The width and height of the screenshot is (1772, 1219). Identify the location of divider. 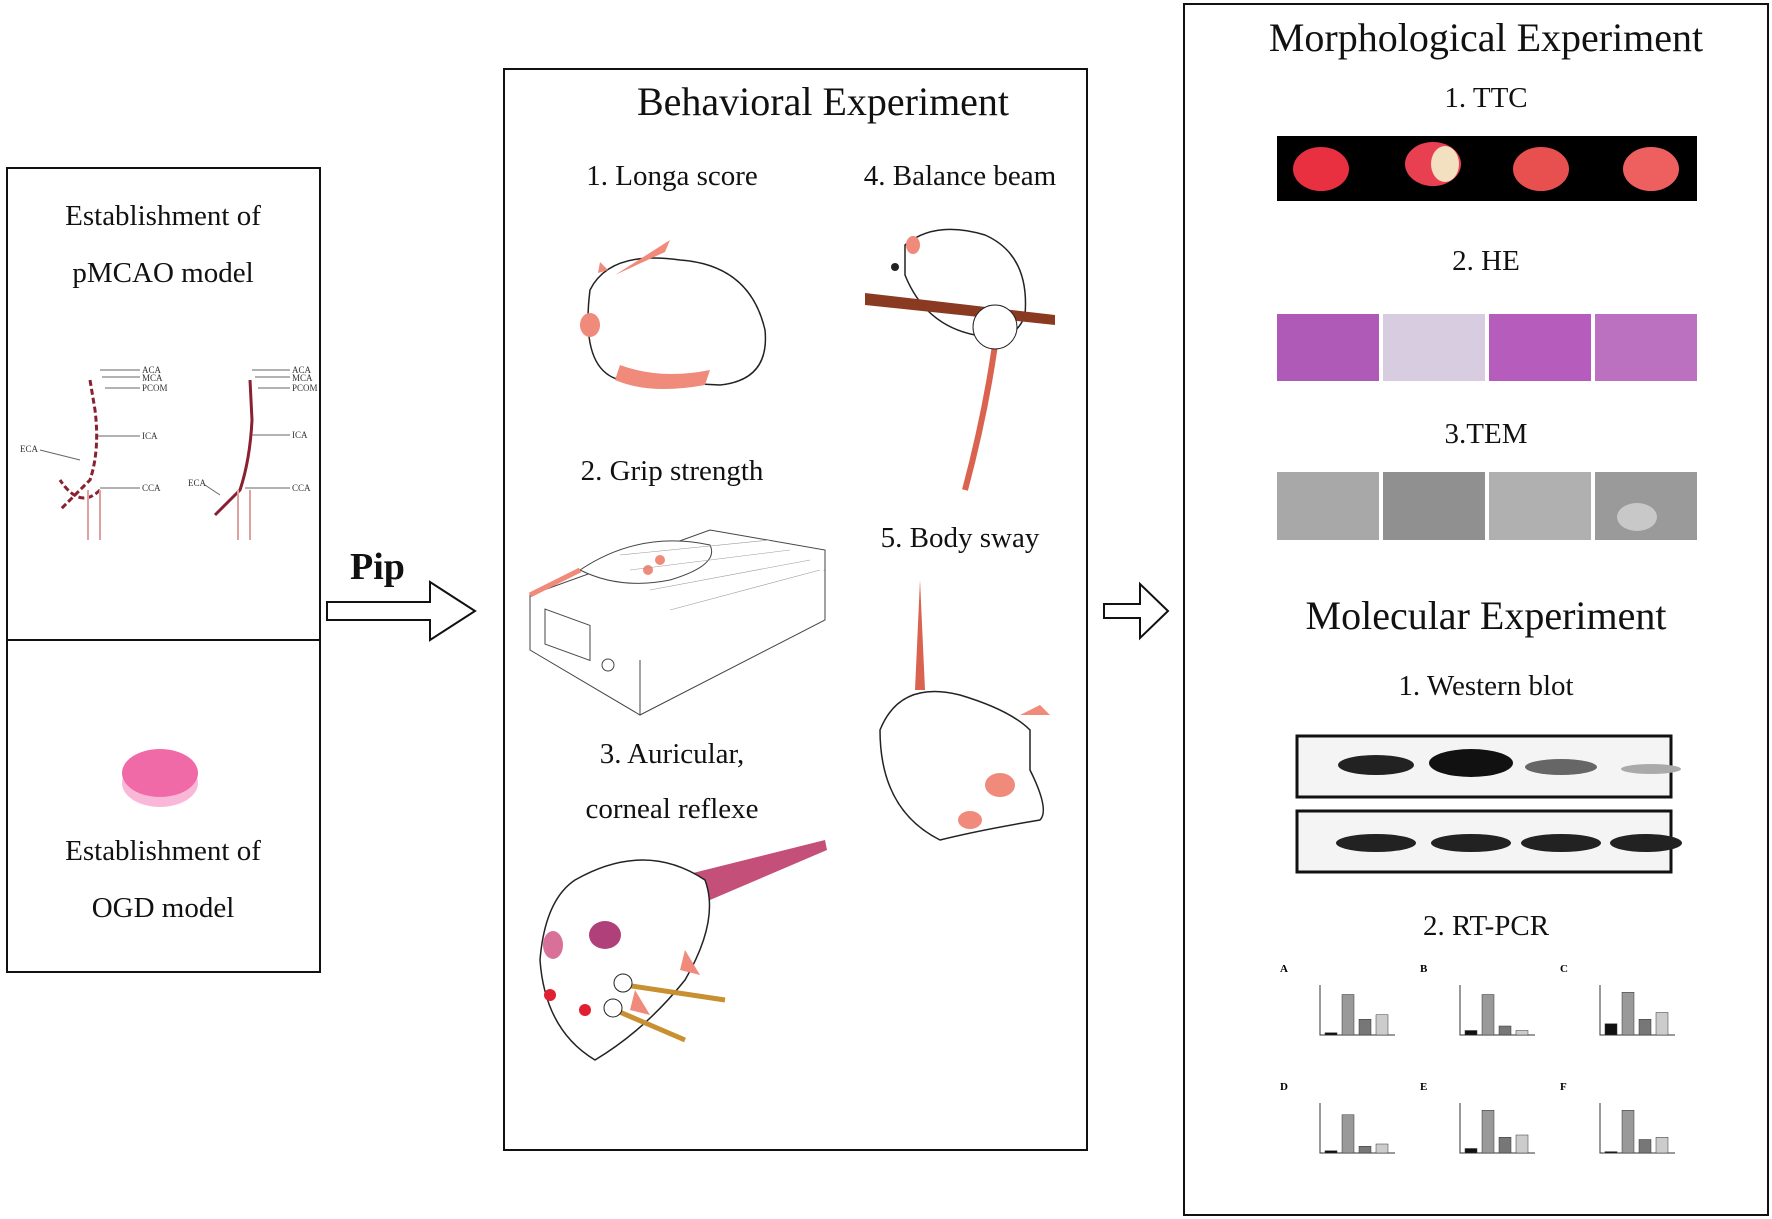
(163, 640).